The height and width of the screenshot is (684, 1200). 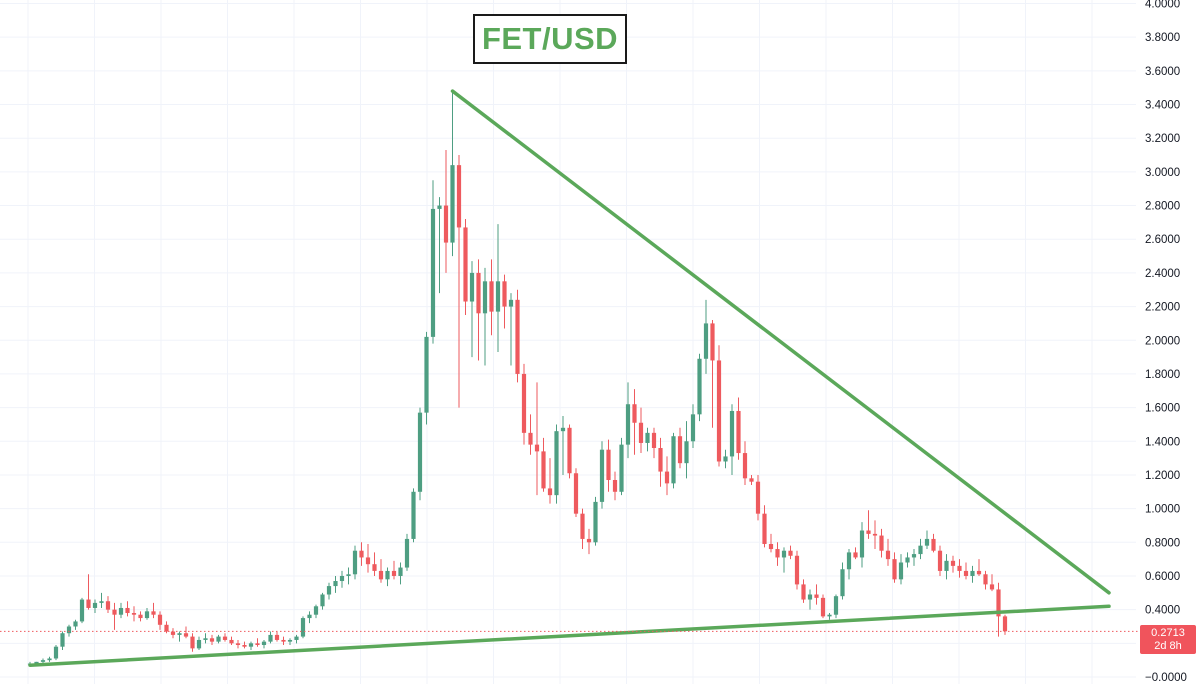 What do you see at coordinates (1162, 442) in the screenshot?
I see `y-tick-label: 1.4000` at bounding box center [1162, 442].